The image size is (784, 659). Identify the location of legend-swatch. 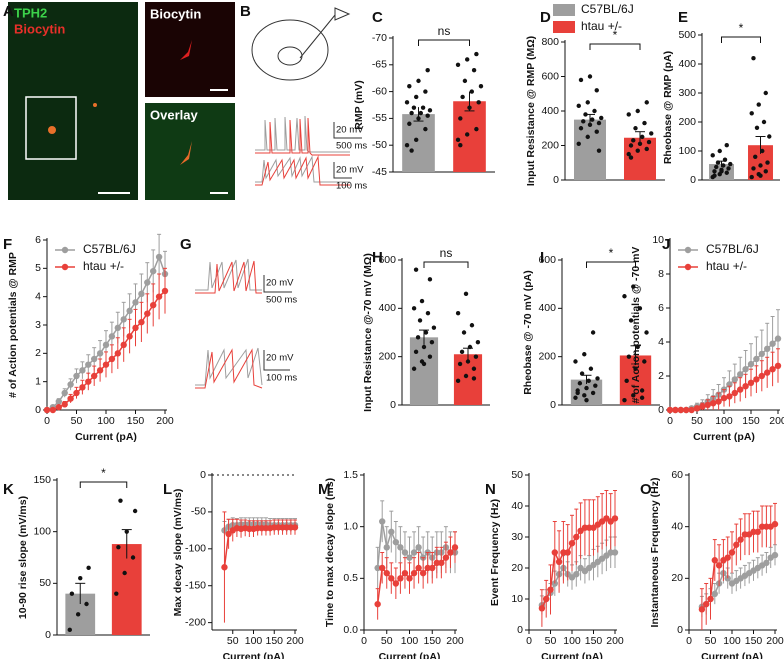
(564, 10).